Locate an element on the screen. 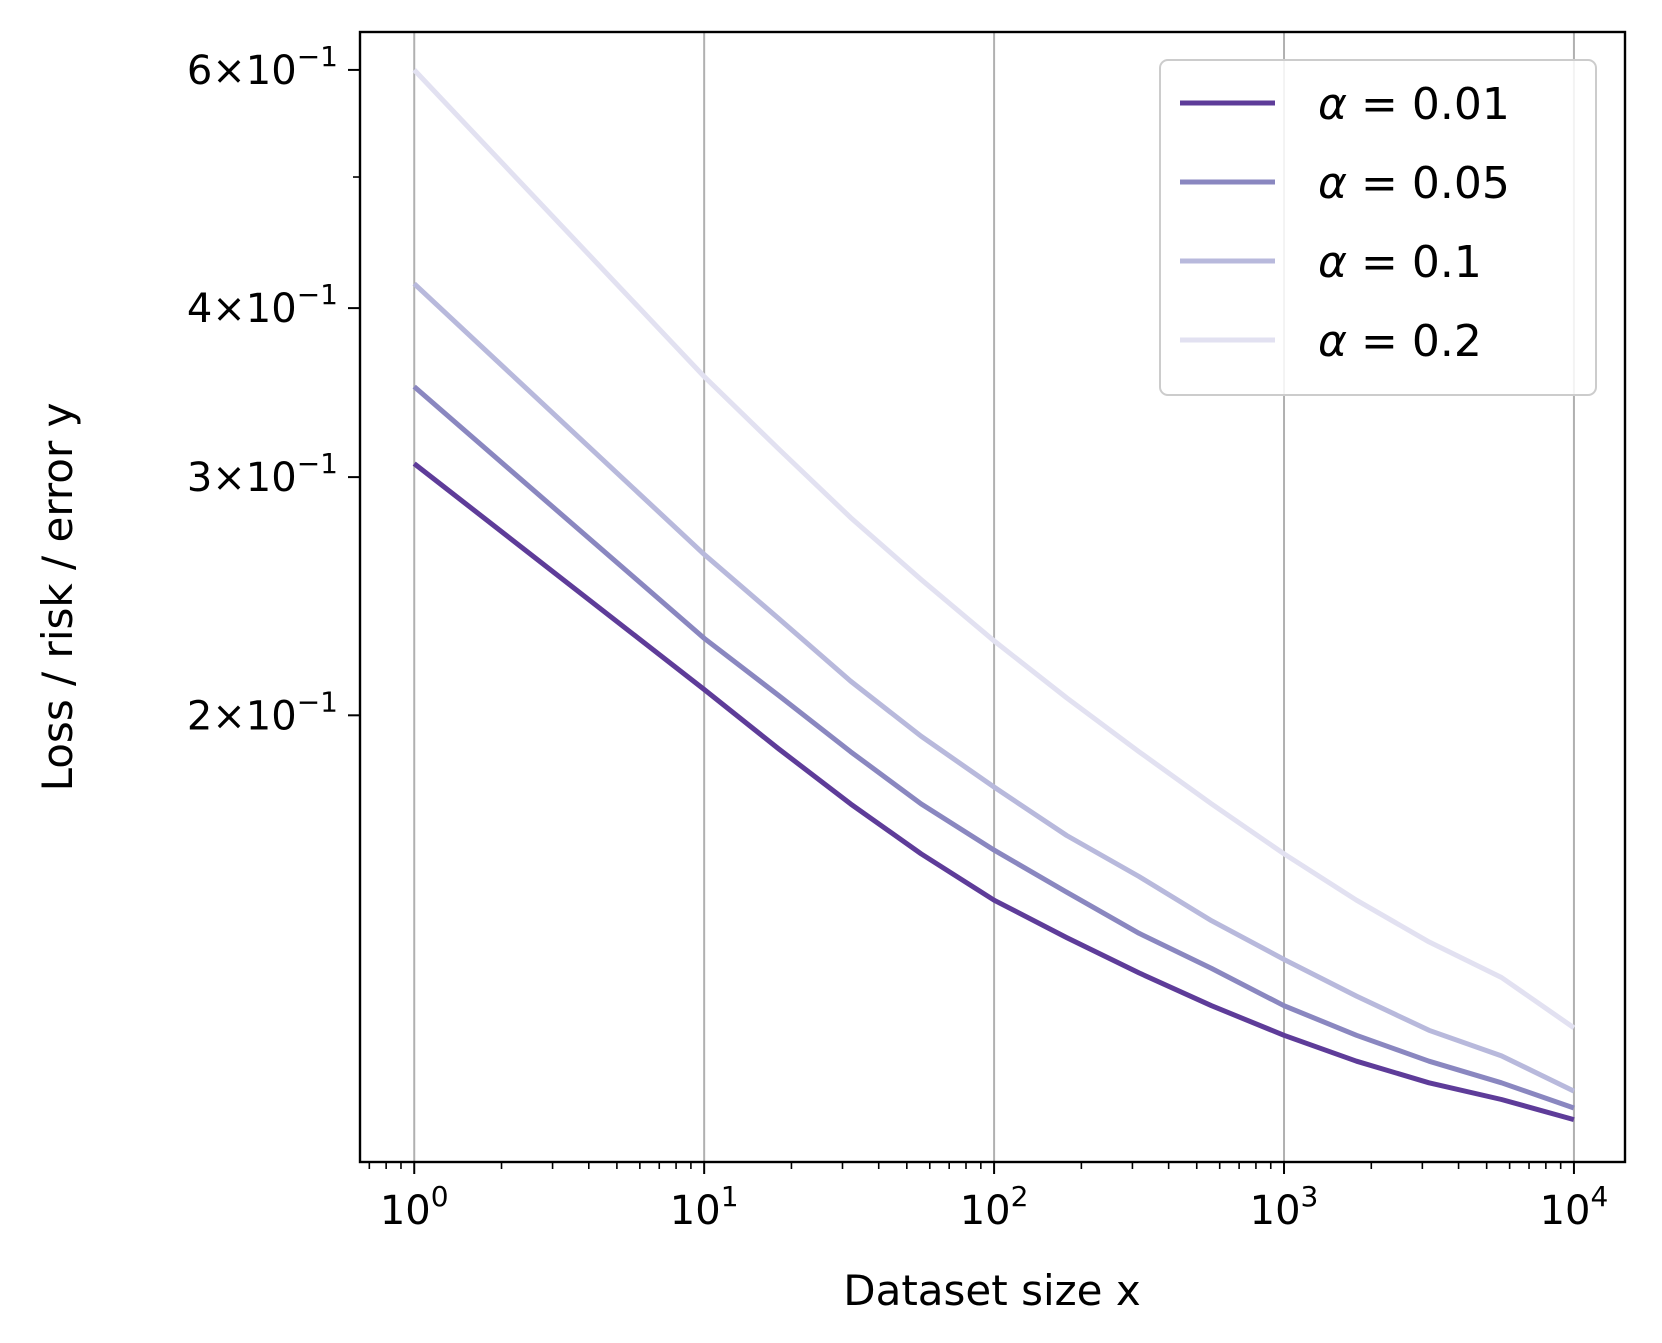  y-tick-label: 2×10⁻¹ is located at coordinates (262, 712).